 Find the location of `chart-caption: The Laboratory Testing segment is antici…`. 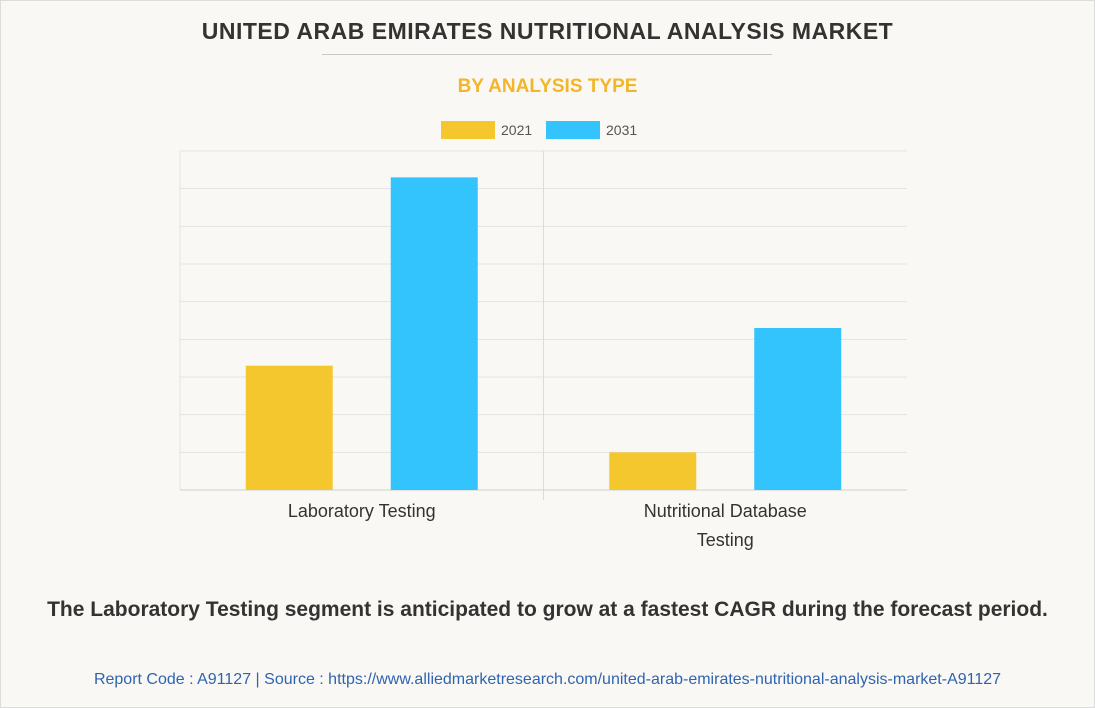

chart-caption: The Laboratory Testing segment is antici… is located at coordinates (547, 609).